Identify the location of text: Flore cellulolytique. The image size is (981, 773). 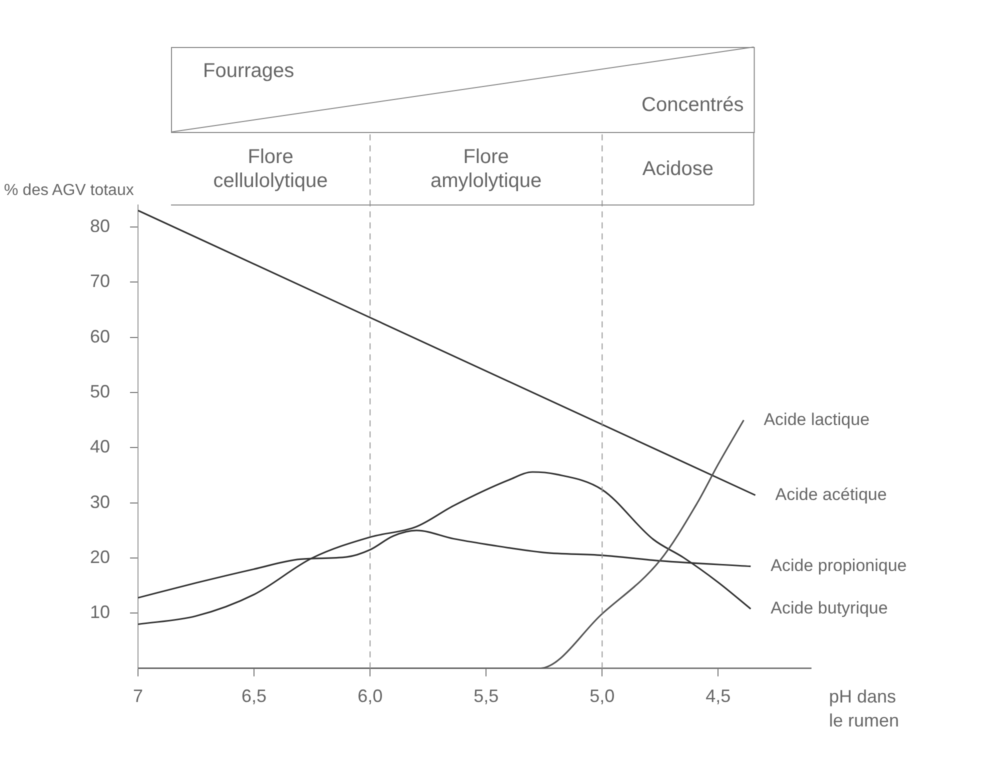
(270, 168).